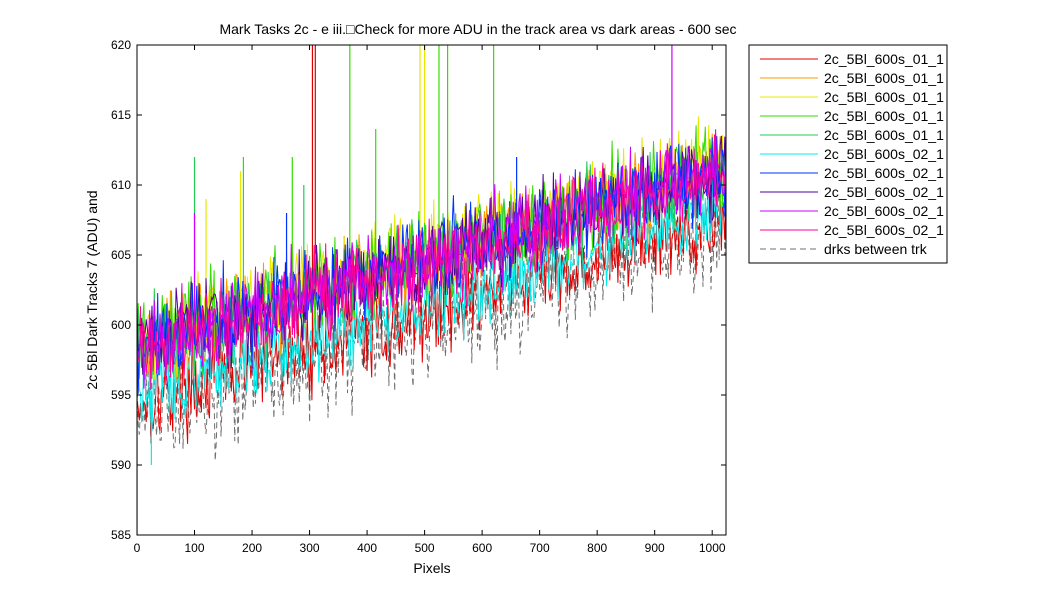  What do you see at coordinates (252, 548) in the screenshot?
I see `x-tick-label: 200` at bounding box center [252, 548].